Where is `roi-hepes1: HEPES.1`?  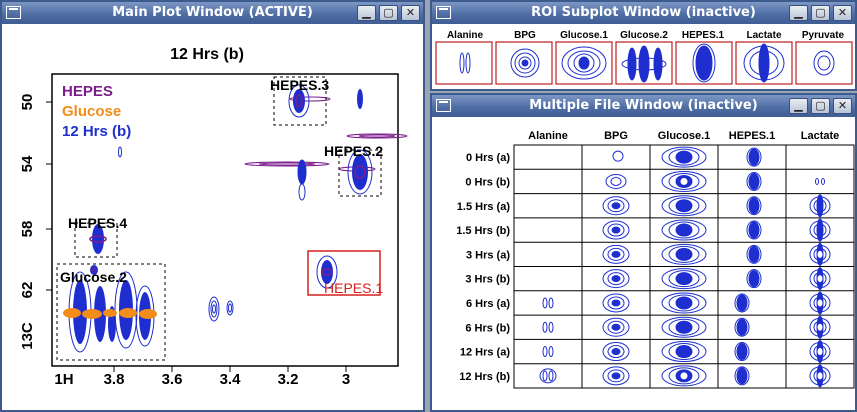
roi-hepes1: HEPES.1 is located at coordinates (345, 273).